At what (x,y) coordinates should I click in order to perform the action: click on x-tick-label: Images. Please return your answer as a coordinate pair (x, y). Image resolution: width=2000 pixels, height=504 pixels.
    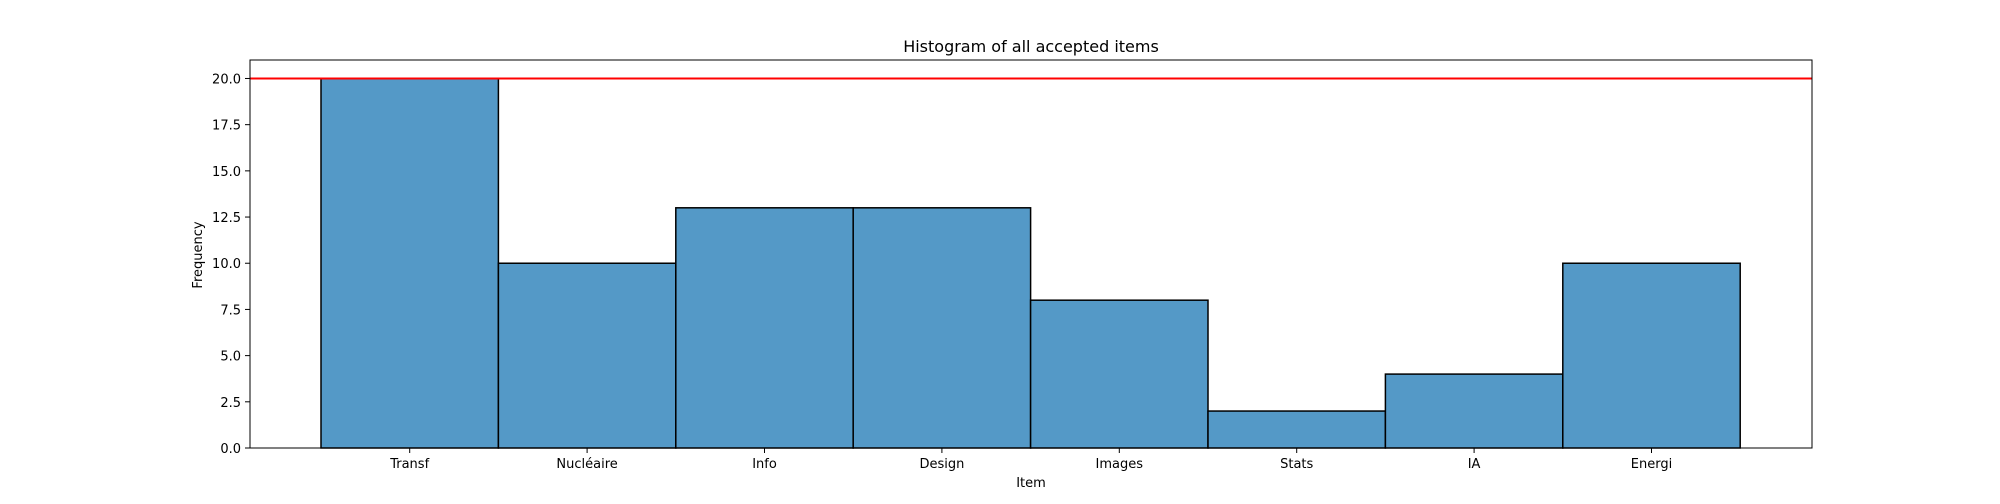
    Looking at the image, I should click on (1120, 464).